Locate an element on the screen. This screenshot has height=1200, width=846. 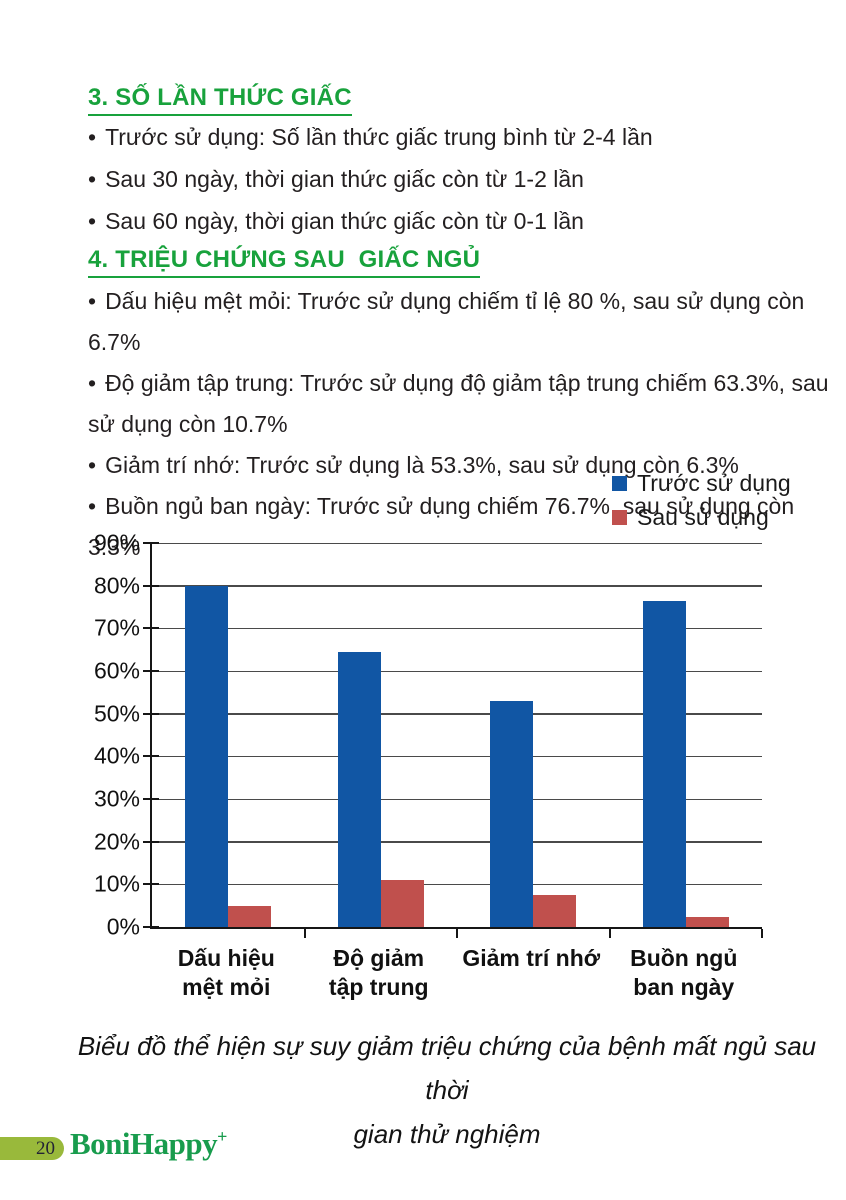
y-axis-label: 60% is located at coordinates (116, 670).